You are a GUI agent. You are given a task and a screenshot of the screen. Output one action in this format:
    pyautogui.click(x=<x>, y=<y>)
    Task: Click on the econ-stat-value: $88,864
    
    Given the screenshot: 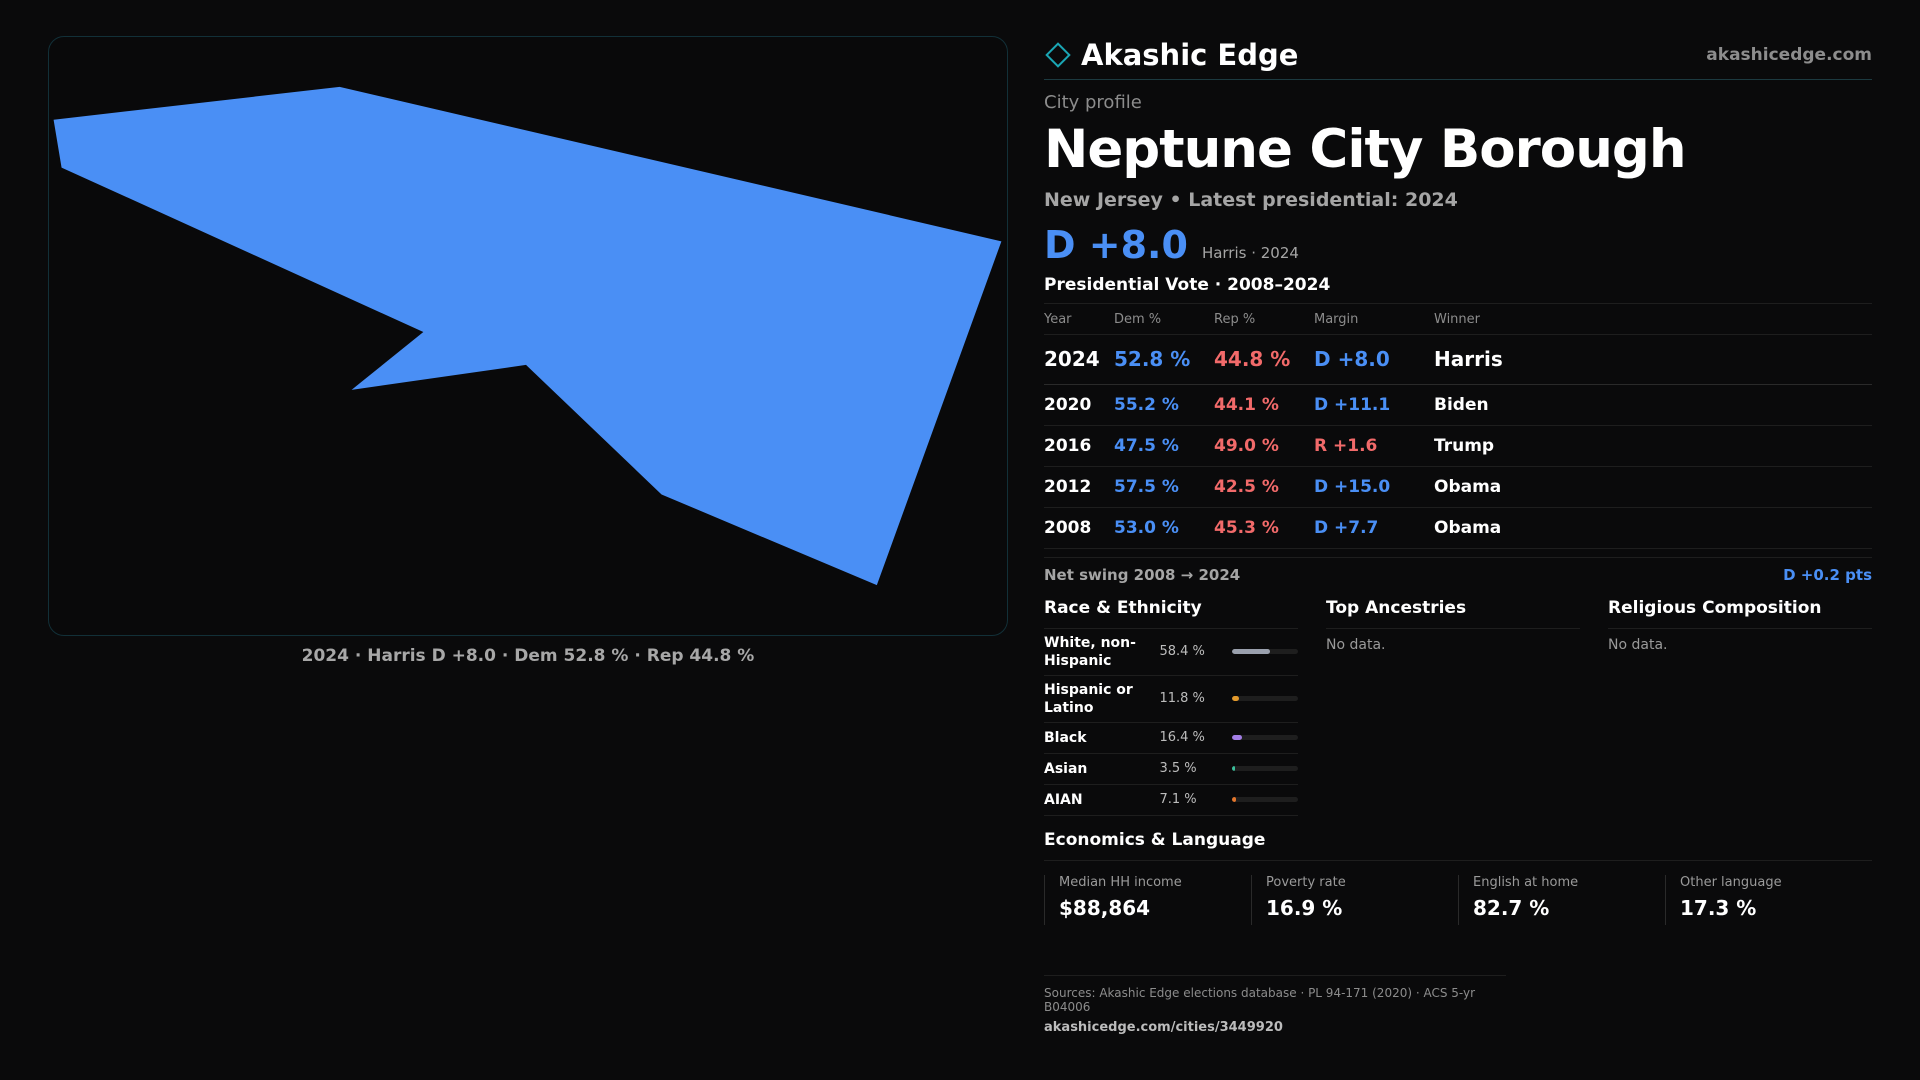 What is the action you would take?
    pyautogui.click(x=1105, y=907)
    